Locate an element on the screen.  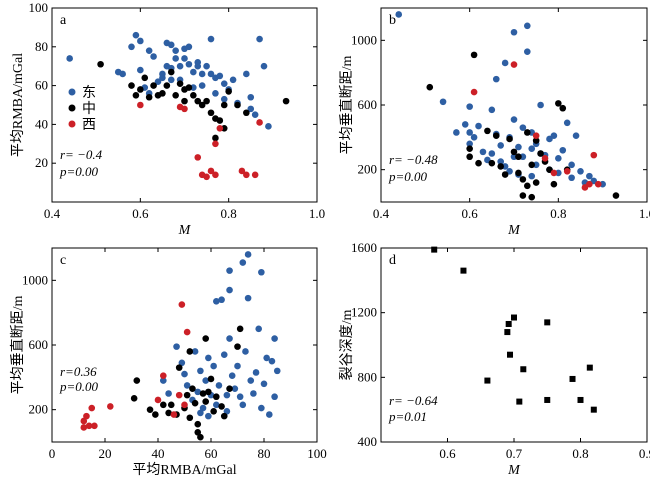
y-axis-label: 裂谷深度/m is located at coordinates (347, 345).